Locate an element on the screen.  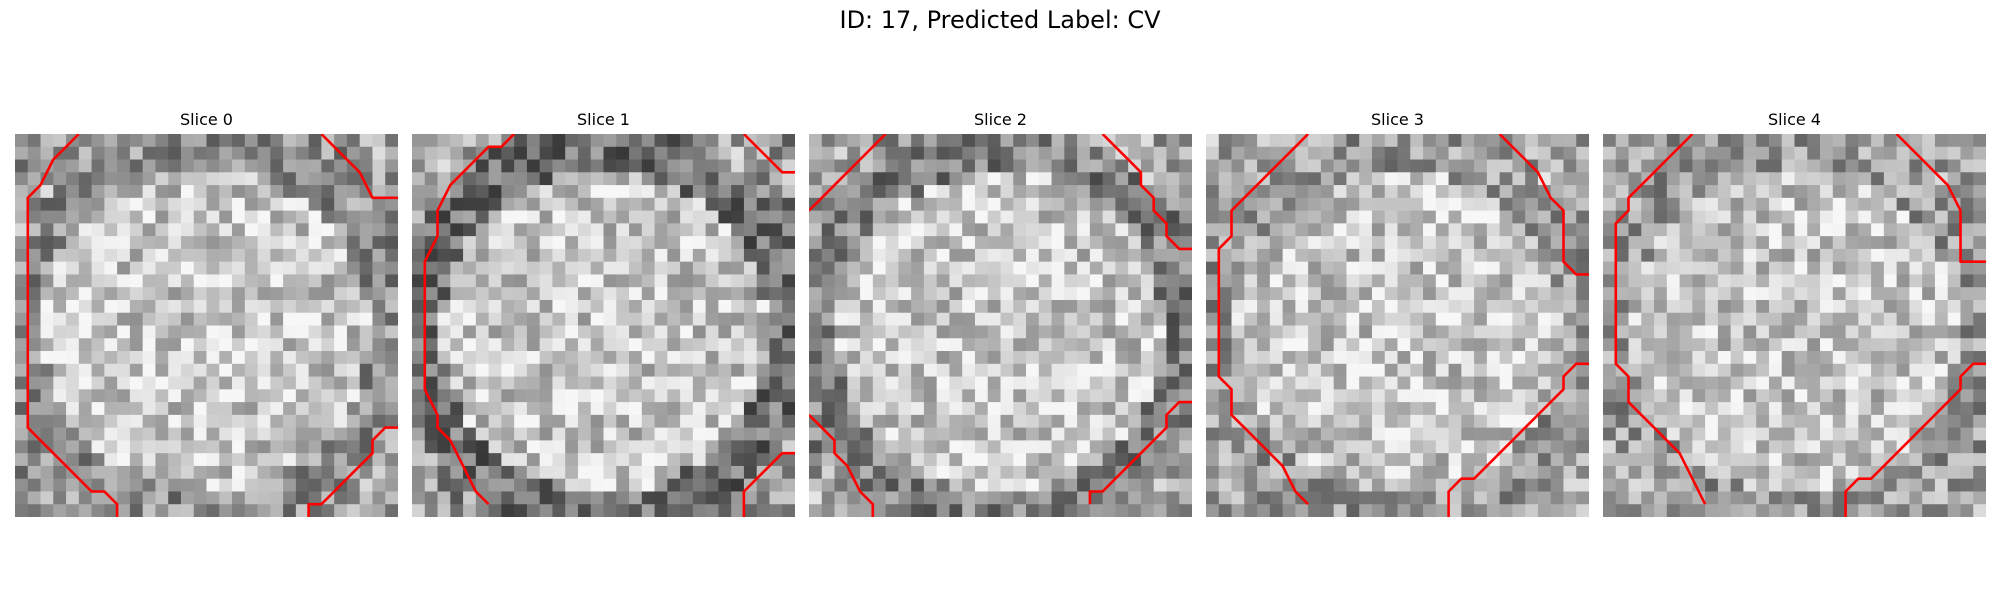
slice-panel-4: Slice 4 is located at coordinates (1794, 312).